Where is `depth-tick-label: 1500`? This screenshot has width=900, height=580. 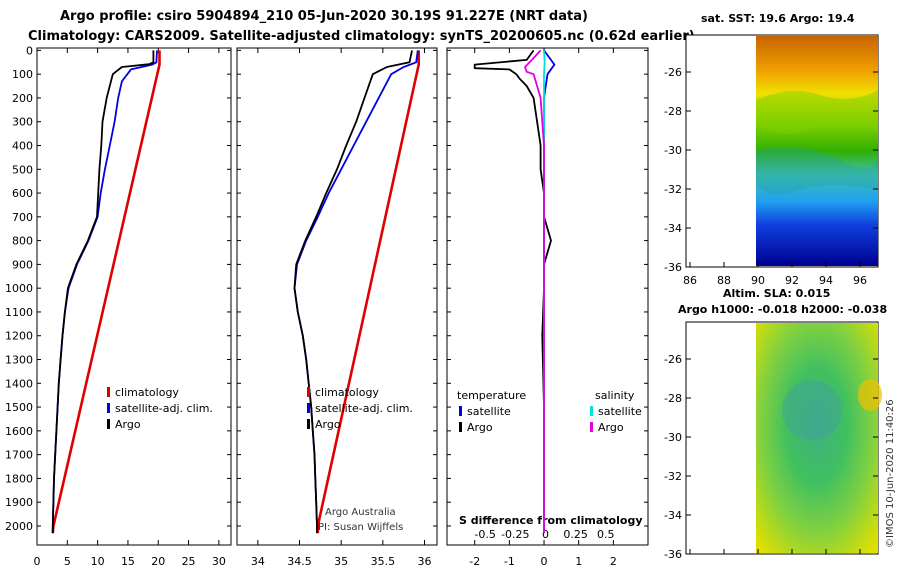 depth-tick-label: 1500 is located at coordinates (19, 407).